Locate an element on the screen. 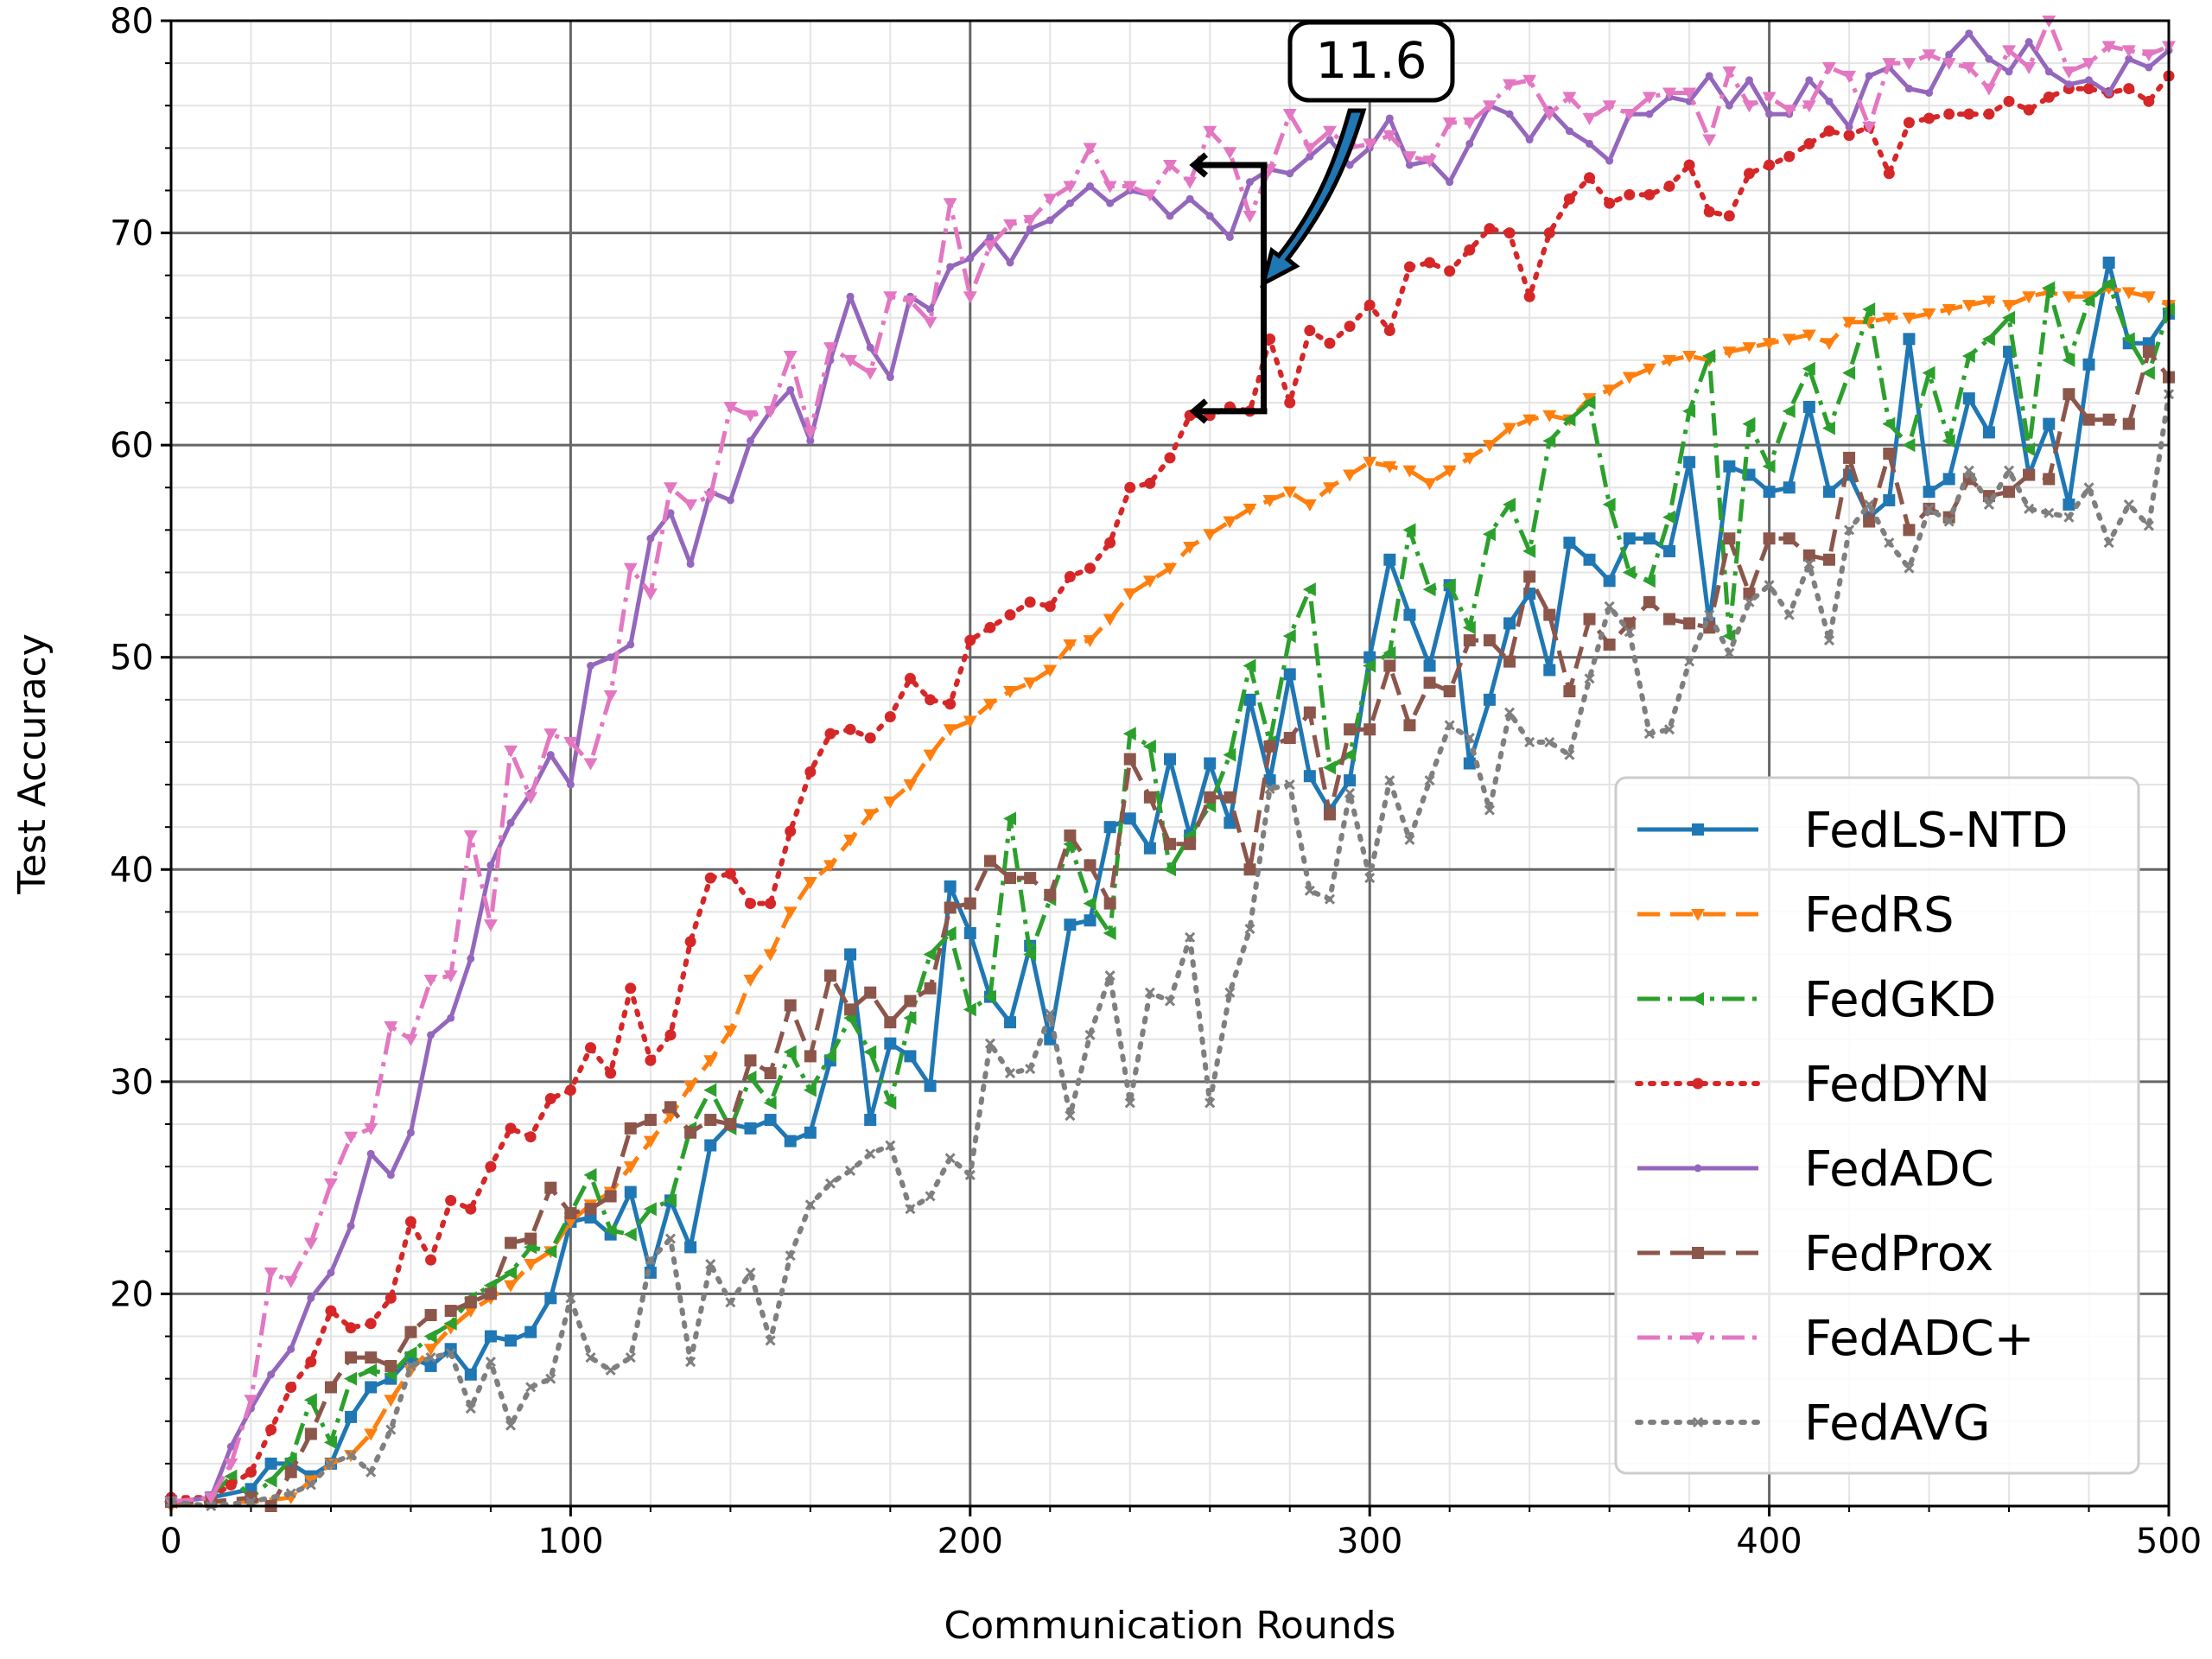  legend-marker-fedprox is located at coordinates (1698, 1253).